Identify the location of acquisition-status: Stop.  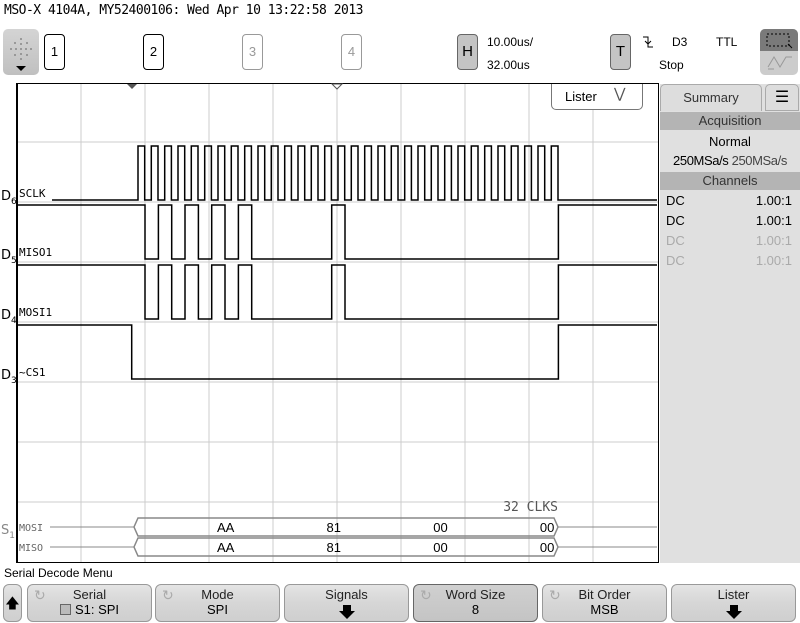
(671, 65).